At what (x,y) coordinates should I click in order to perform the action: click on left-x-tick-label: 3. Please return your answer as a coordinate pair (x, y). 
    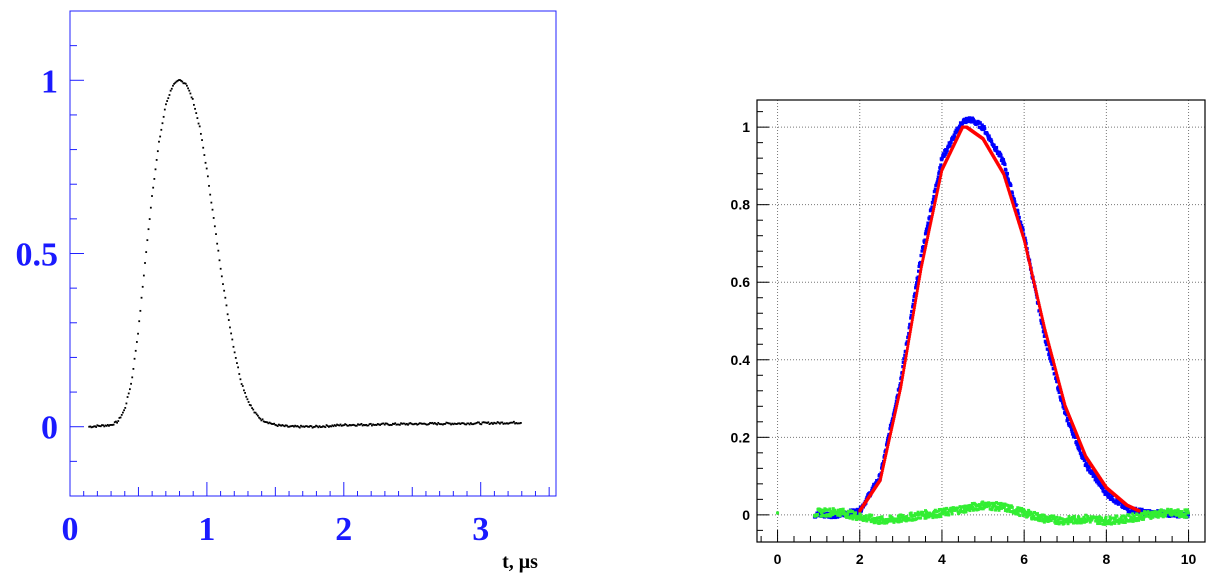
    Looking at the image, I should click on (480, 529).